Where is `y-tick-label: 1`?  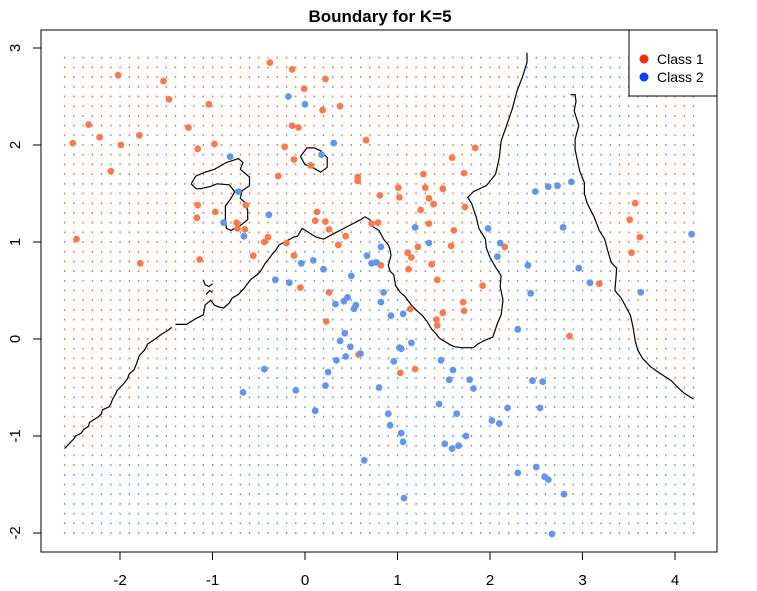 y-tick-label: 1 is located at coordinates (15, 242).